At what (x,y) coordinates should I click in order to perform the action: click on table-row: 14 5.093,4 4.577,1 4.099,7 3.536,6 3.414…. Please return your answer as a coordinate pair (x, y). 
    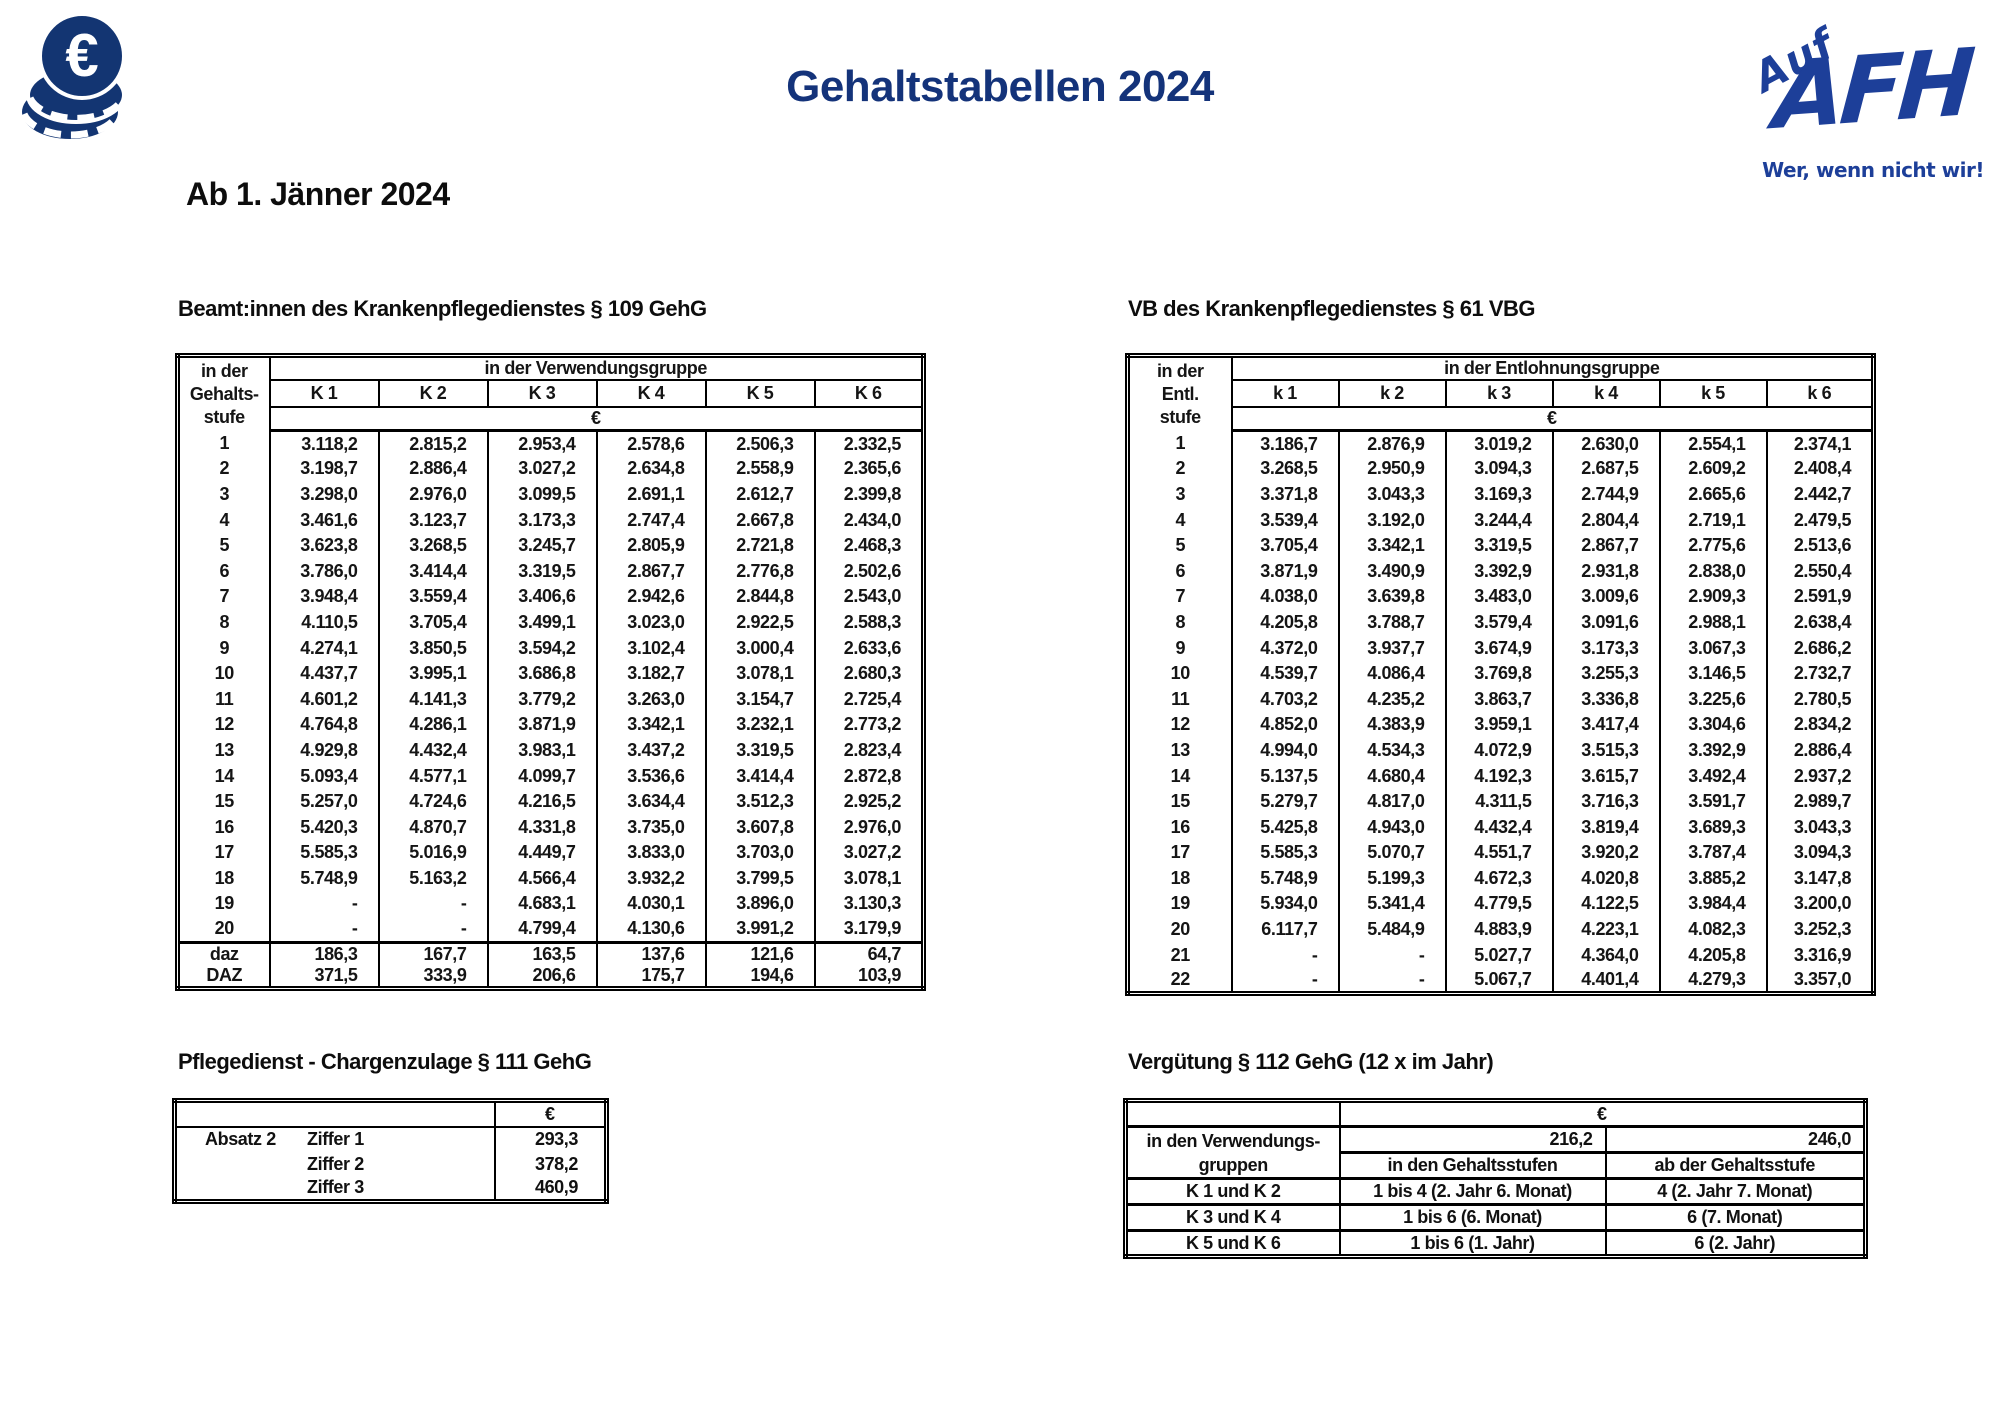
    Looking at the image, I should click on (550, 776).